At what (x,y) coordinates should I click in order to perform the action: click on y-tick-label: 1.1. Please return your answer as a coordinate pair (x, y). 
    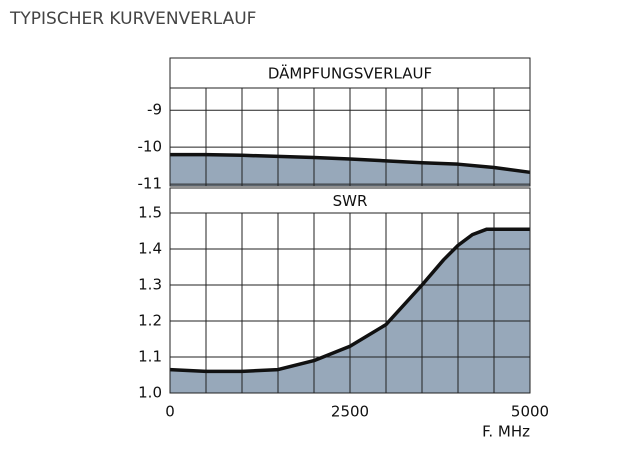
    Looking at the image, I should click on (150, 357).